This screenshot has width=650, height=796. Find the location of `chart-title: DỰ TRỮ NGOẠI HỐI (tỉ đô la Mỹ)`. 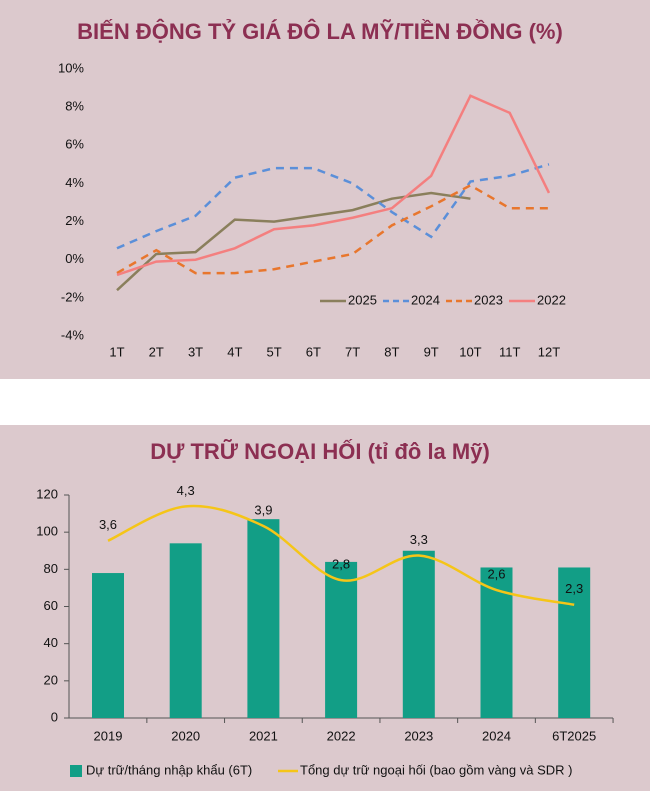

chart-title: DỰ TRỮ NGOẠI HỐI (tỉ đô la Mỹ) is located at coordinates (320, 451).